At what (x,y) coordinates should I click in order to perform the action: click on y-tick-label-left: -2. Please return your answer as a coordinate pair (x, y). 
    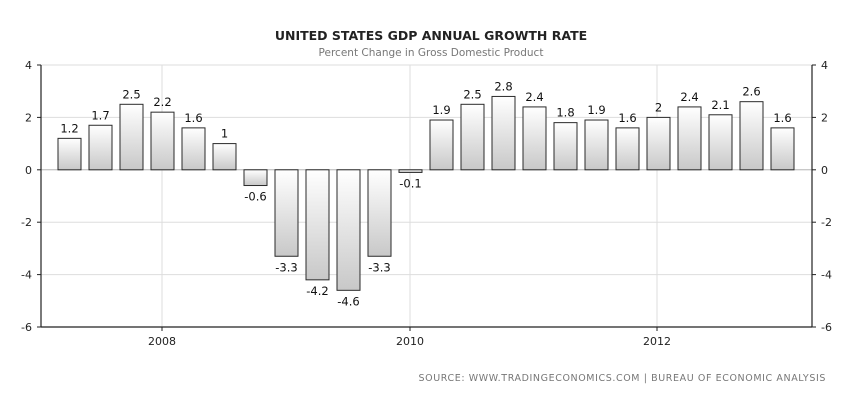
    Looking at the image, I should click on (26, 222).